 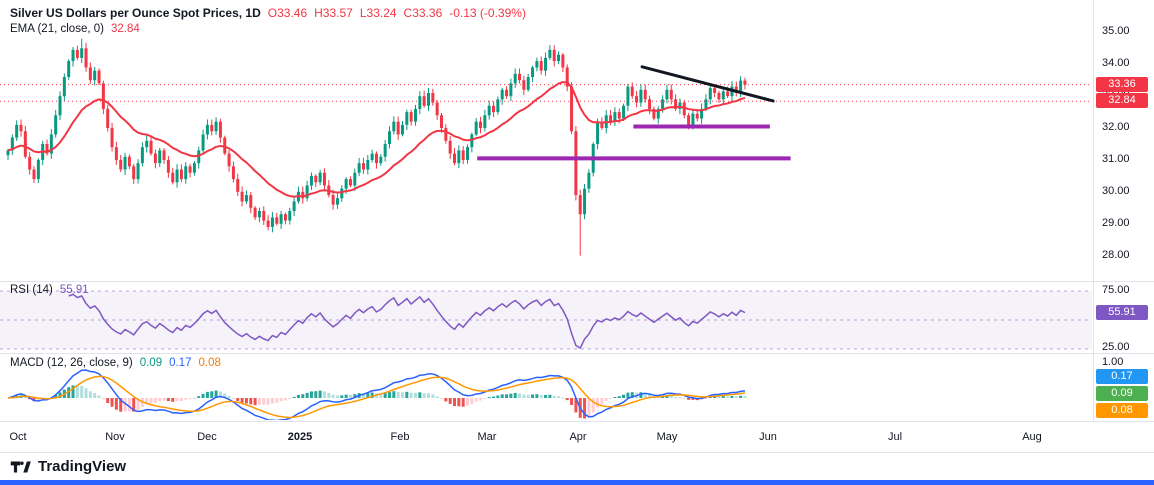 What do you see at coordinates (71, 363) in the screenshot?
I see `macd-label: MACD (12, 26, close, 9)` at bounding box center [71, 363].